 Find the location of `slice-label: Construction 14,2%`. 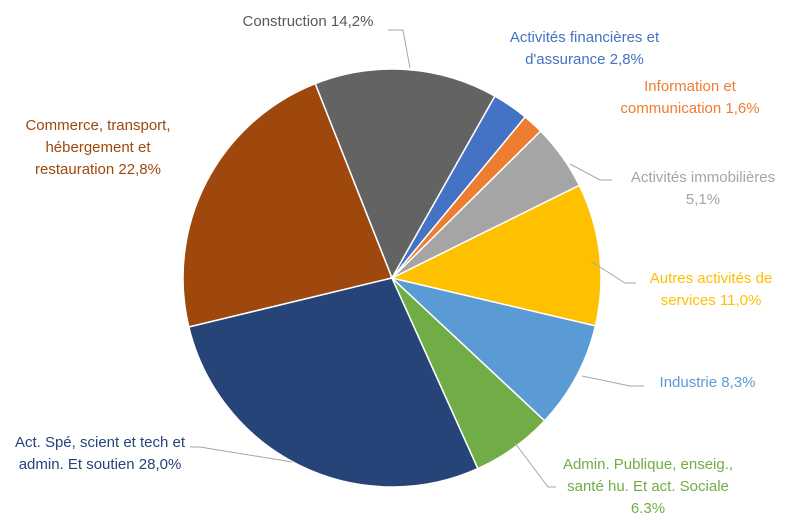

slice-label: Construction 14,2% is located at coordinates (308, 22).